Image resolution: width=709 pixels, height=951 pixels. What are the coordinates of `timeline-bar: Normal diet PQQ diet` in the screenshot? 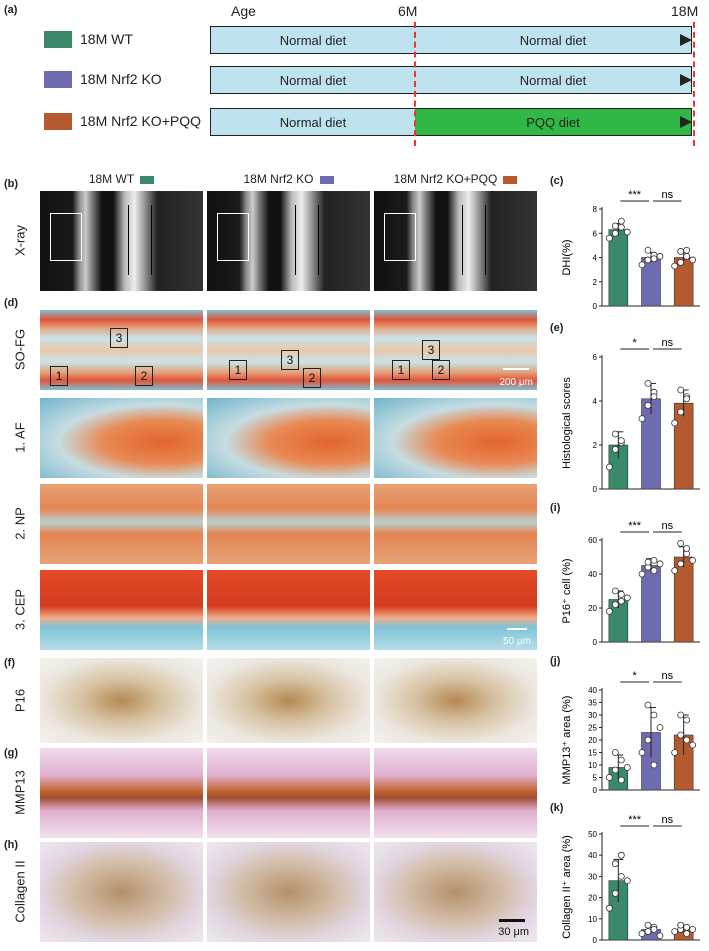 It's located at (451, 122).